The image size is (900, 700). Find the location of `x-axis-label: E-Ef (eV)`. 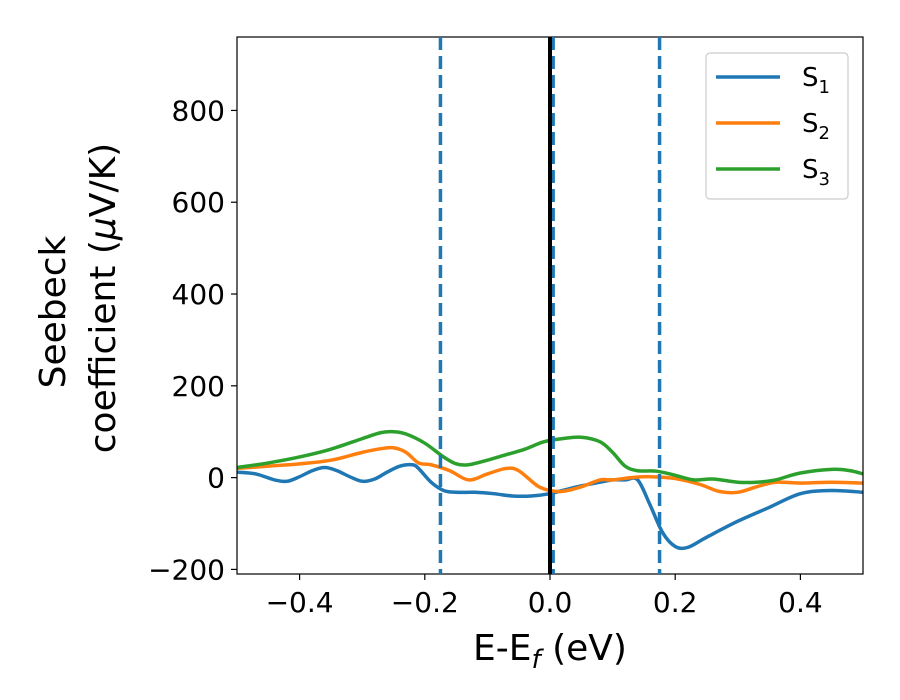

x-axis-label: E-Ef (eV) is located at coordinates (550, 651).